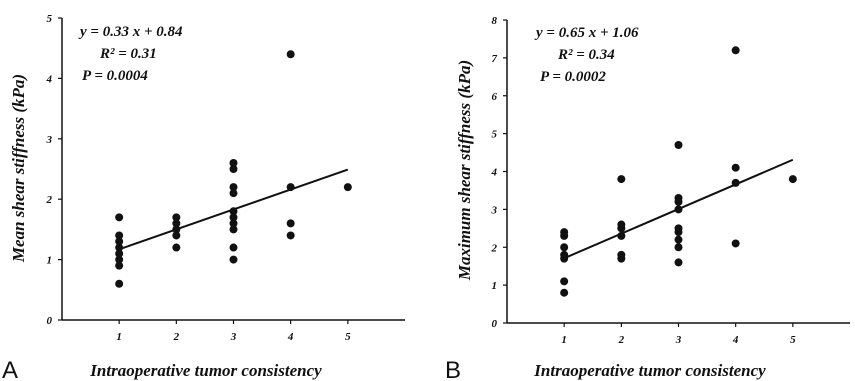 The image size is (855, 381). I want to click on r-squared-b: R² = 0.34, so click(586, 55).